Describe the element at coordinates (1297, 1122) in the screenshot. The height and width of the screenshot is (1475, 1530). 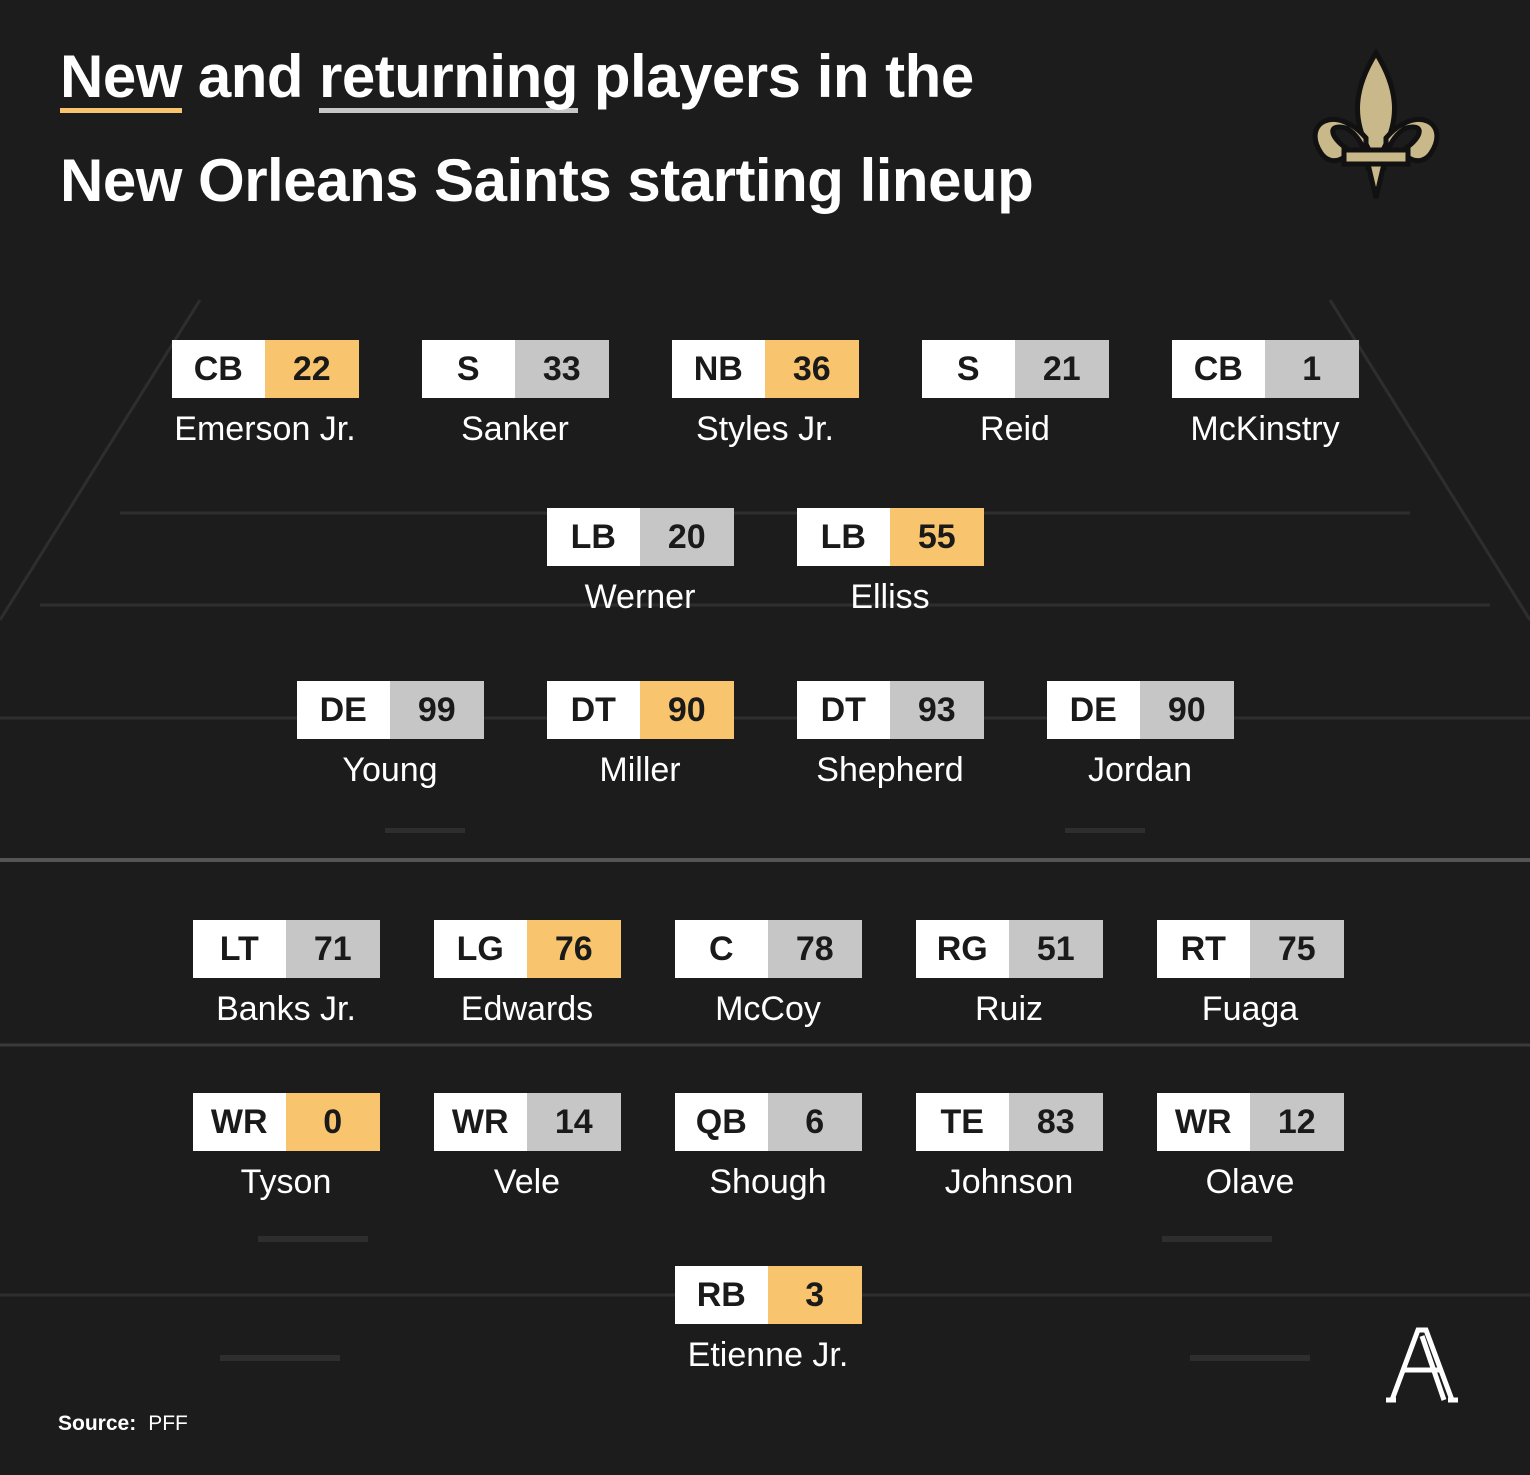
I see `jersey-number: 12` at that location.